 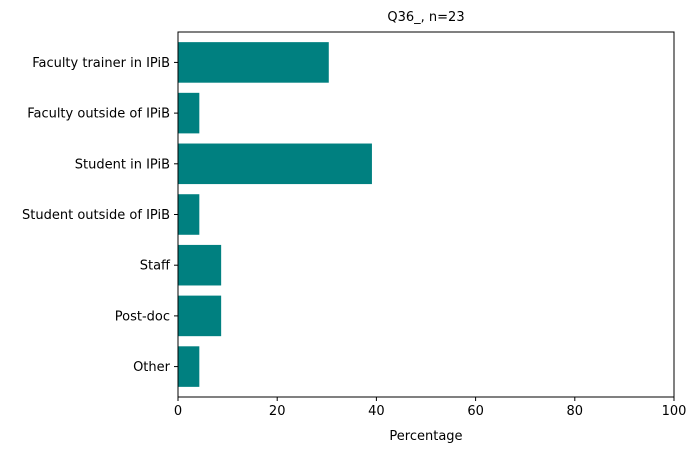 What do you see at coordinates (96, 215) in the screenshot?
I see `y-tick-label: Student outside of IPiB` at bounding box center [96, 215].